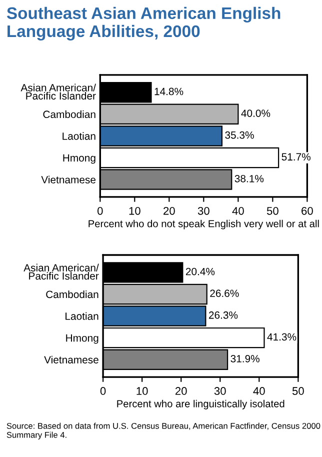 The height and width of the screenshot is (457, 322). I want to click on data-label: 31.9%, so click(245, 358).